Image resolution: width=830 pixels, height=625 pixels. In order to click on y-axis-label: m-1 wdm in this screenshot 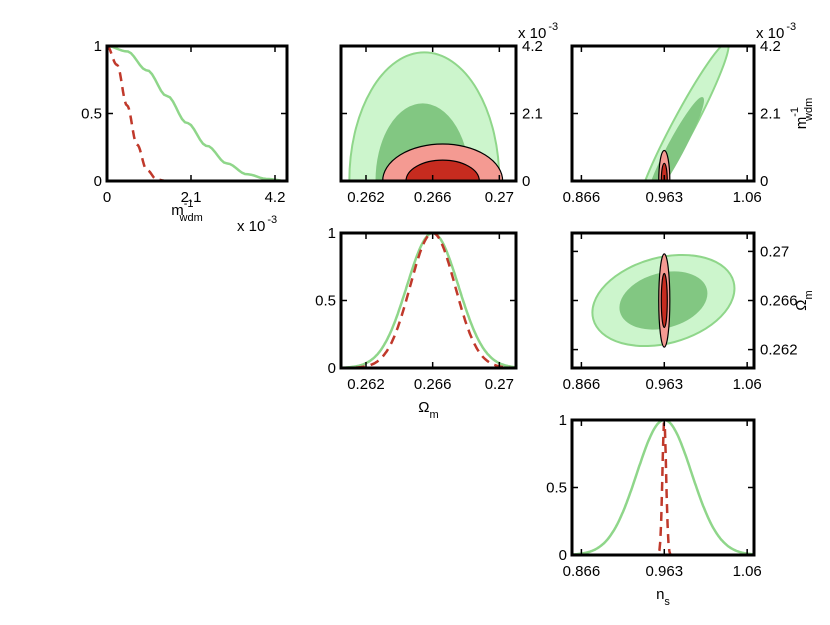, I will do `click(802, 114)`.